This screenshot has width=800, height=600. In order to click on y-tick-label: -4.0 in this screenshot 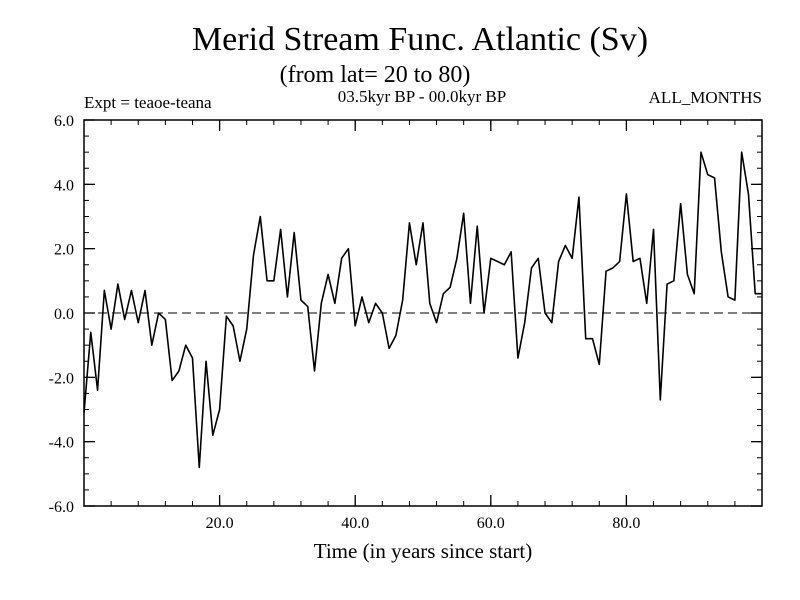, I will do `click(61, 443)`.